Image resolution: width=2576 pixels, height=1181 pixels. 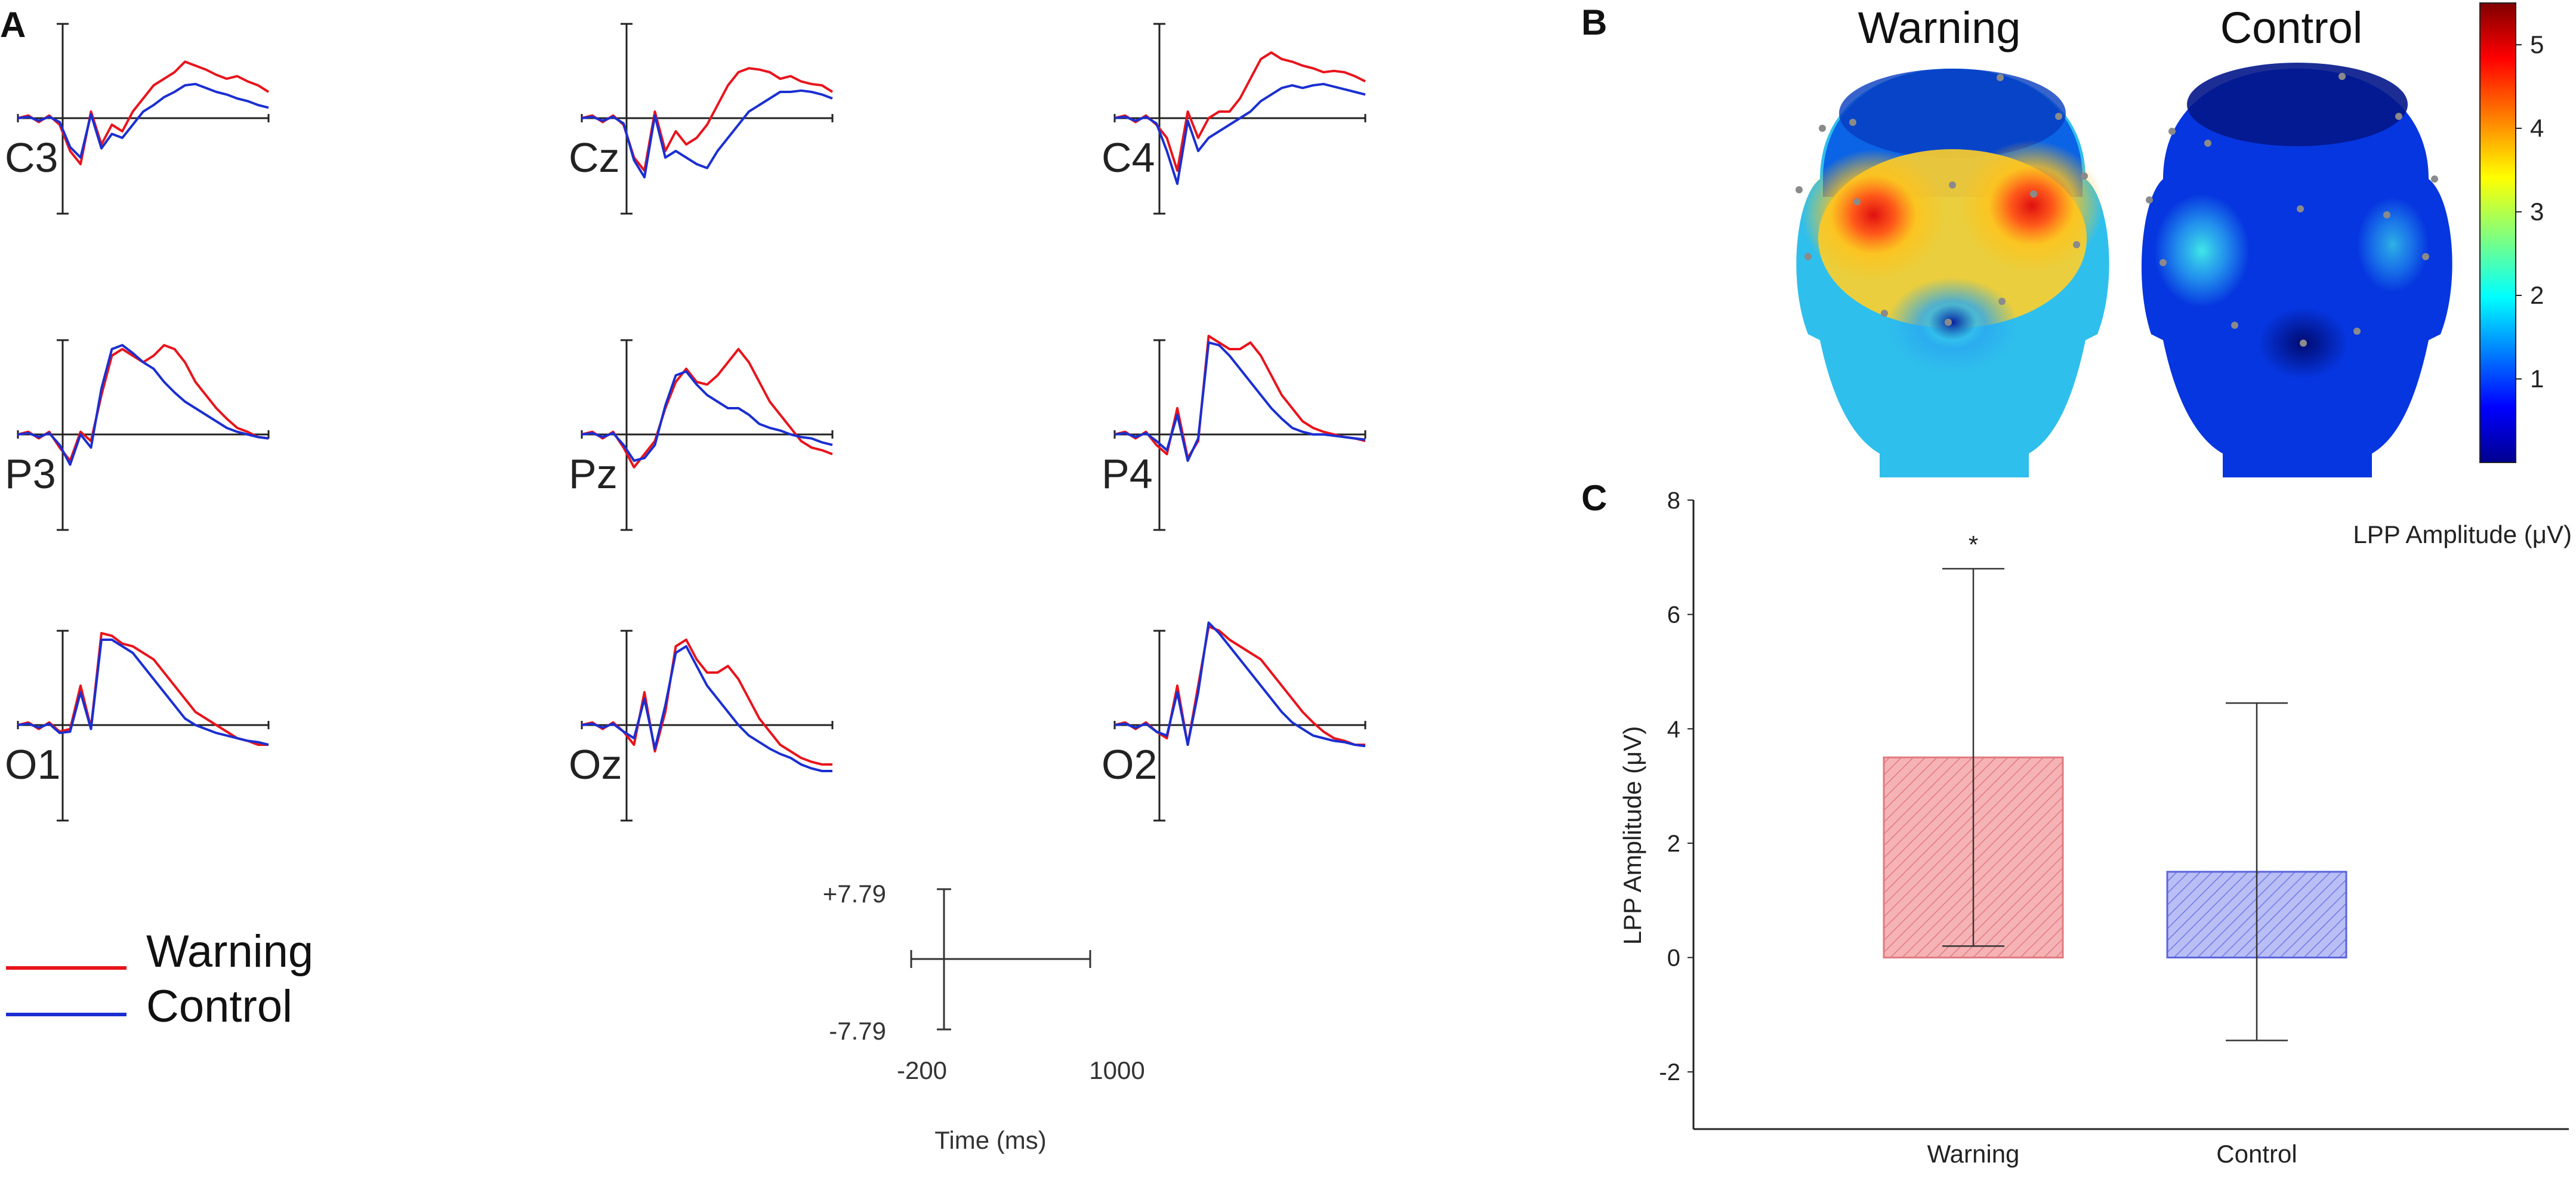 I want to click on bar-category-label: Control, so click(x=2256, y=1154).